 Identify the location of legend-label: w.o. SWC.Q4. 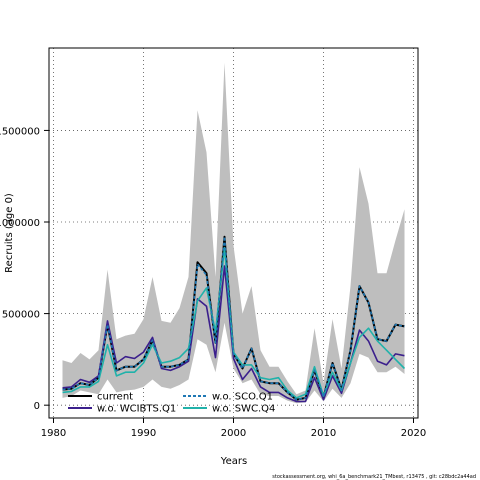
(243, 409).